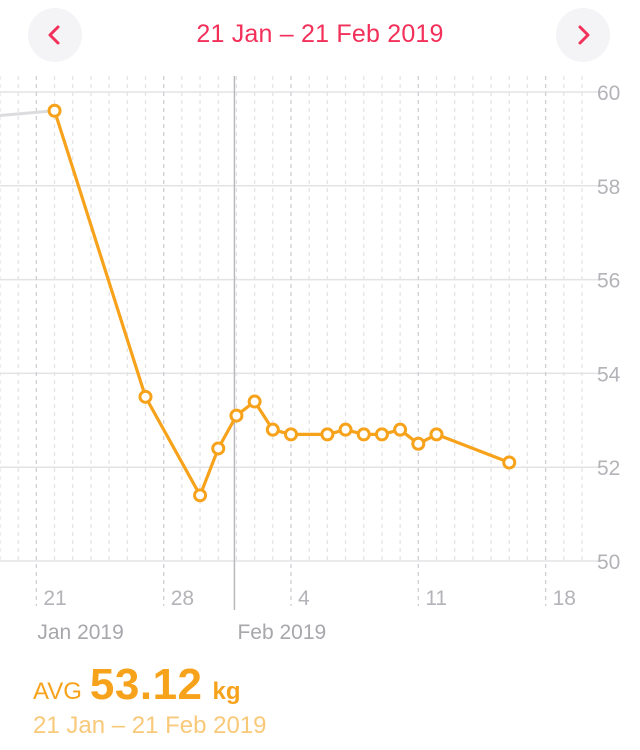  I want to click on average-summary: AVG 53.12 kg 21 Jan – 21 Feb 2019, so click(150, 700).